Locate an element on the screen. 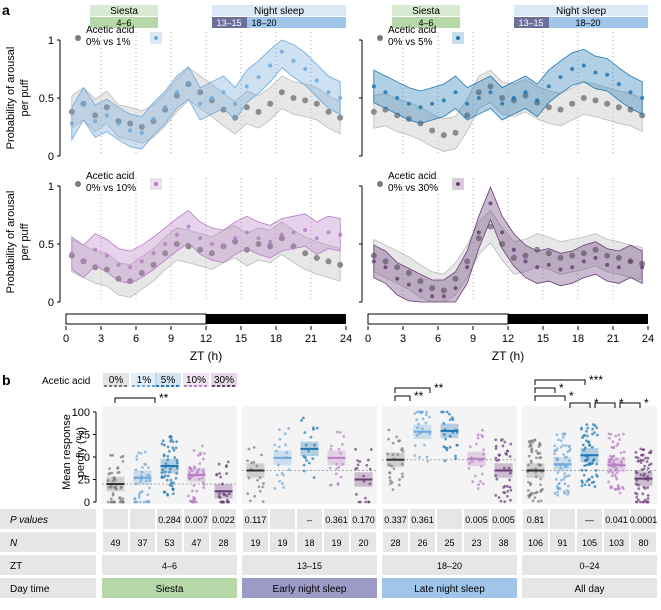 The height and width of the screenshot is (610, 661). legend-b-label: 30% is located at coordinates (224, 380).